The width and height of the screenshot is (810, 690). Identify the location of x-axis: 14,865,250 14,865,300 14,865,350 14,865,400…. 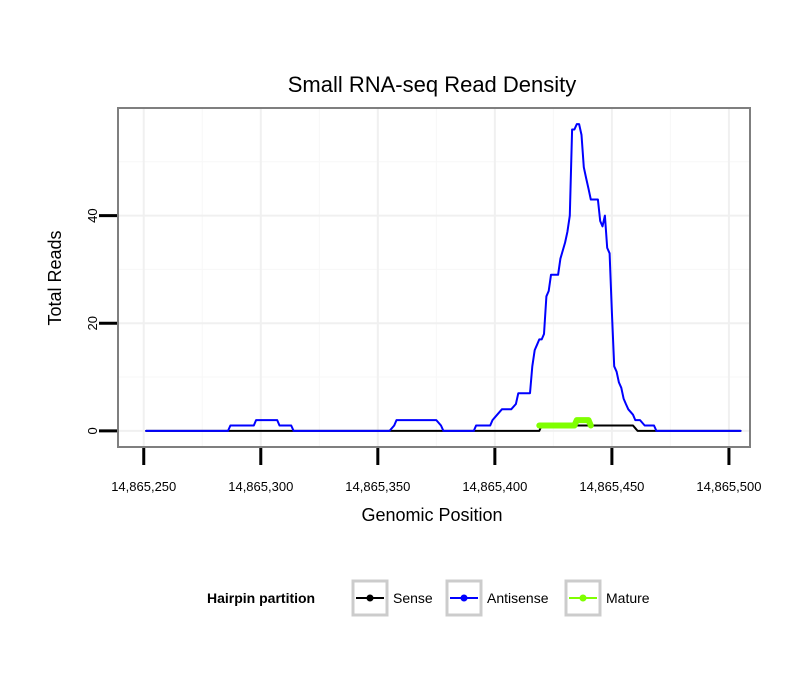
(436, 471).